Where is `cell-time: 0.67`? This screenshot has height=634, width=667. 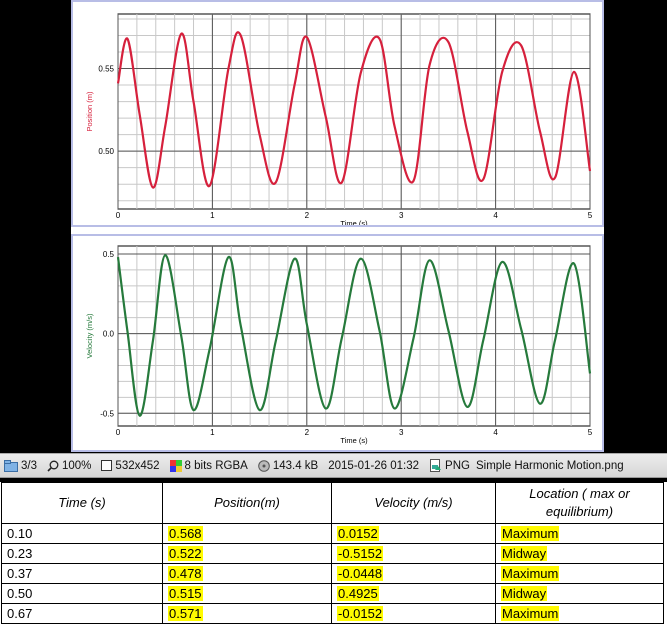
cell-time: 0.67 is located at coordinates (82, 613).